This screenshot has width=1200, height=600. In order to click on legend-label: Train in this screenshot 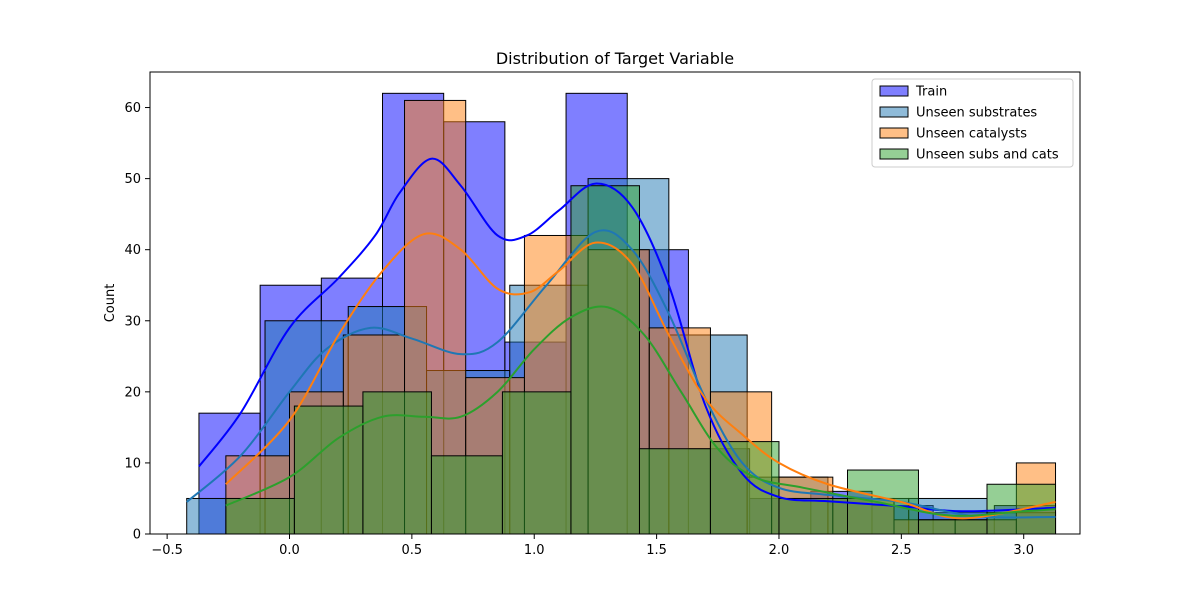, I will do `click(931, 92)`.